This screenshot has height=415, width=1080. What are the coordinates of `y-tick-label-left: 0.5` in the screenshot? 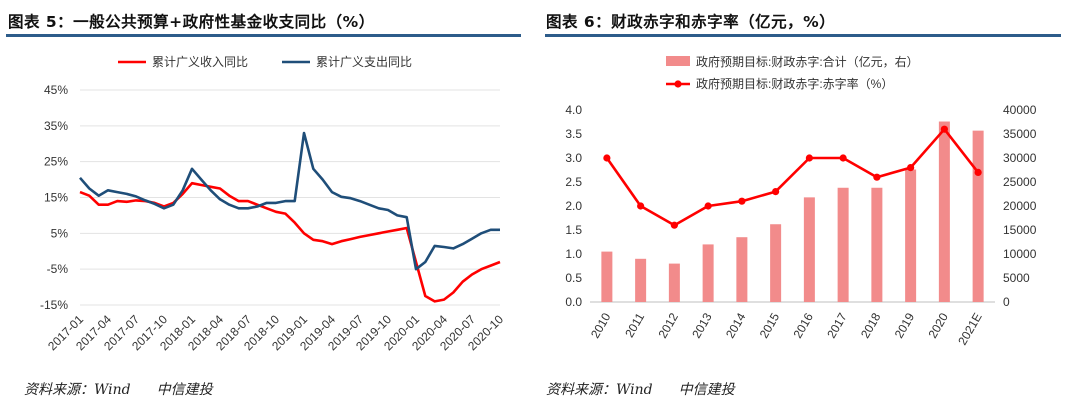 It's located at (573, 278).